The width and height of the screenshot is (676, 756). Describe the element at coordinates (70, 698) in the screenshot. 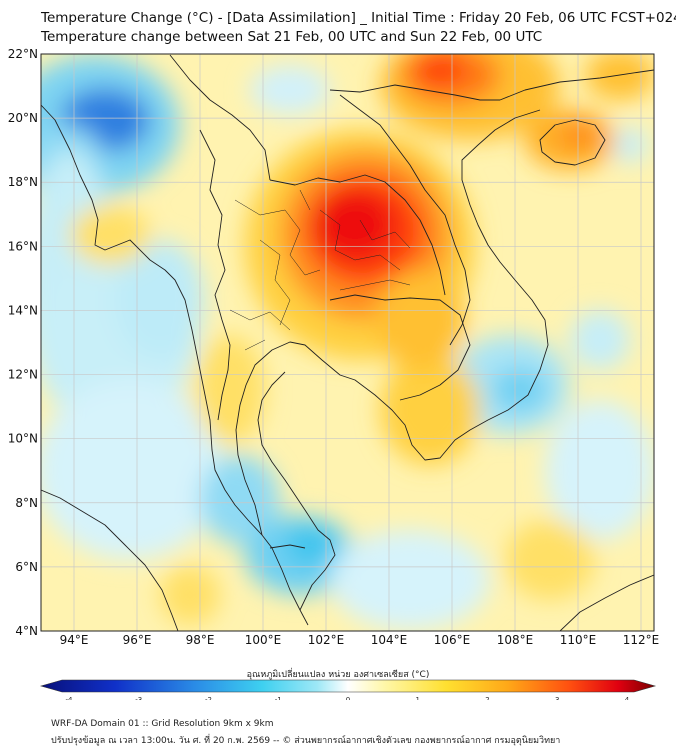

I see `colorbar-tick-label: -4` at that location.